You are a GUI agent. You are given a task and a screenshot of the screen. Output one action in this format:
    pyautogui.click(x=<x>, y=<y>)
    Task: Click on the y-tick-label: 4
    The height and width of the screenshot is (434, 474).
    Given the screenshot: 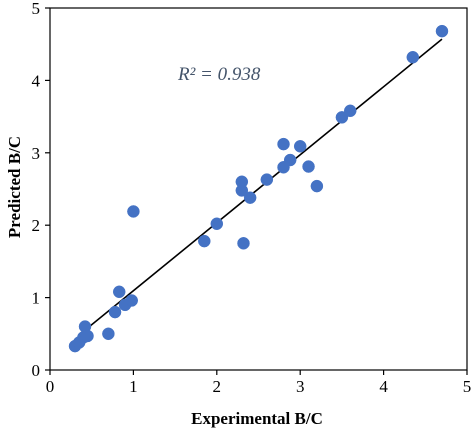 What is the action you would take?
    pyautogui.click(x=36, y=80)
    